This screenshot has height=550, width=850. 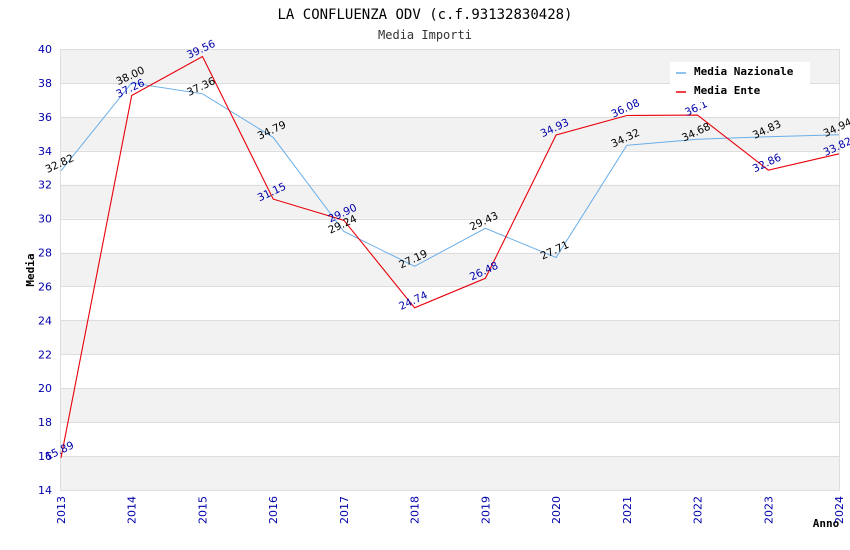 I want to click on legend-label-ente: Media Ente, so click(x=727, y=90).